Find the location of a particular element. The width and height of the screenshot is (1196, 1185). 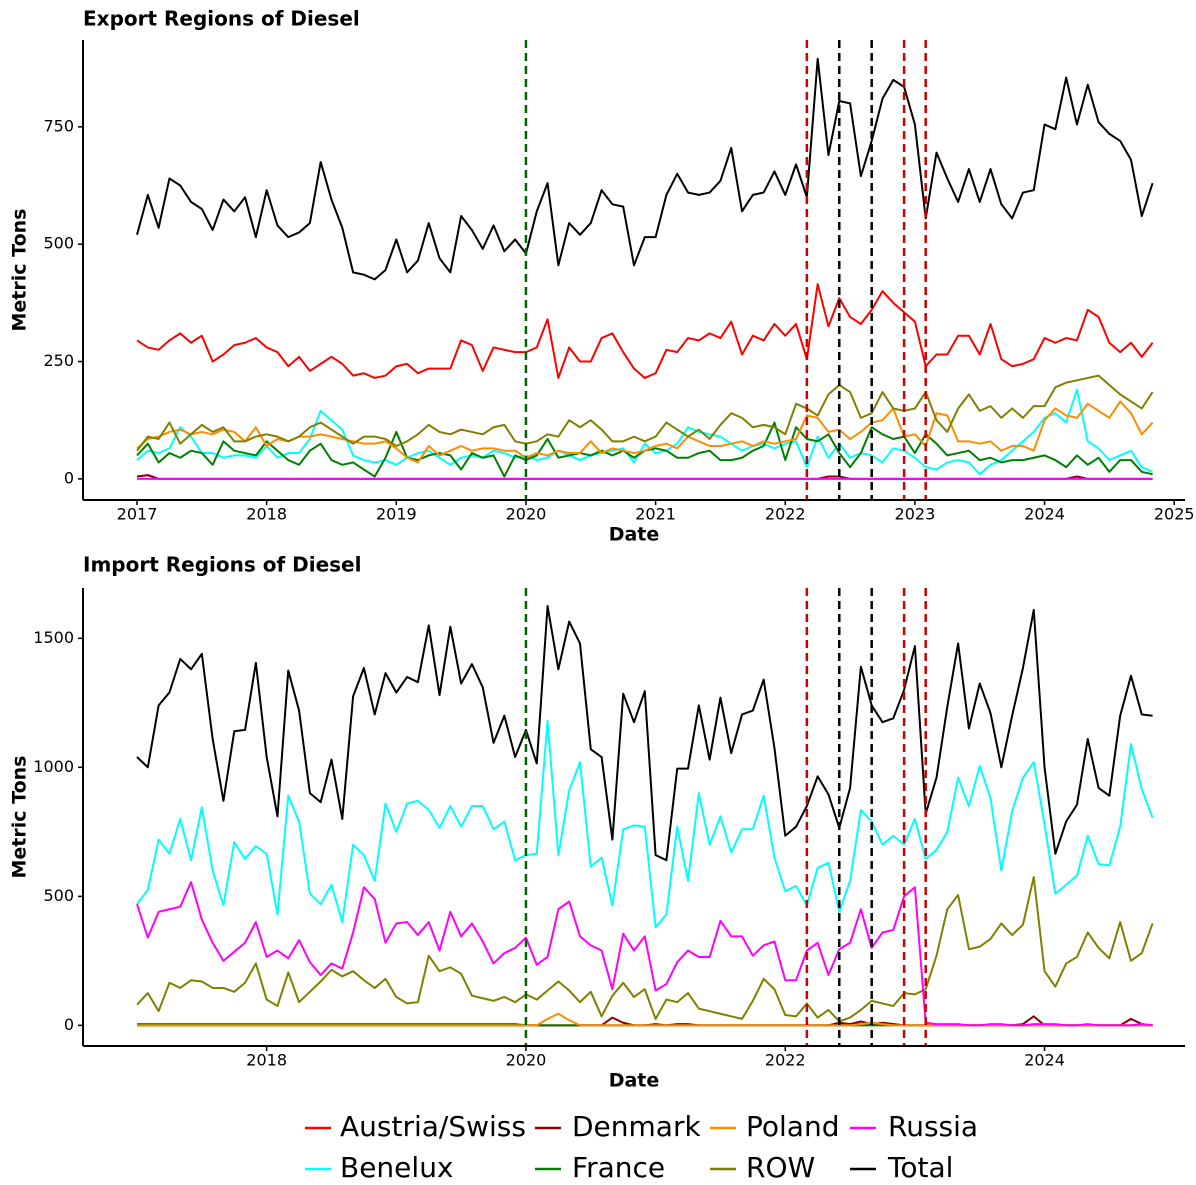

legend-label: ROW is located at coordinates (780, 1167).